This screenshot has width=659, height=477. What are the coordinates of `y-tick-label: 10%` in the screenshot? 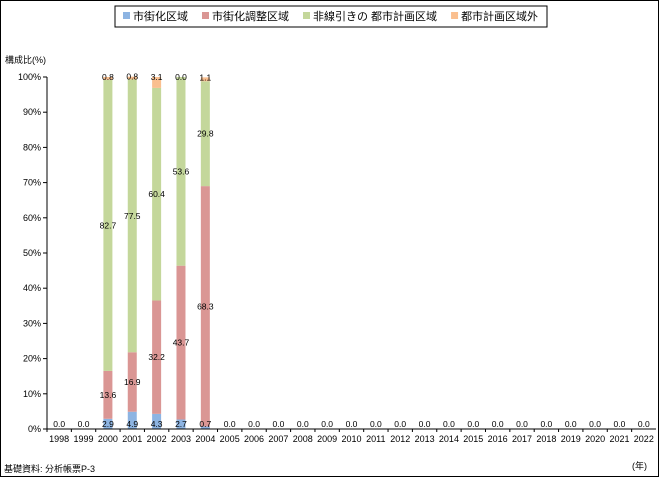 It's located at (32, 394).